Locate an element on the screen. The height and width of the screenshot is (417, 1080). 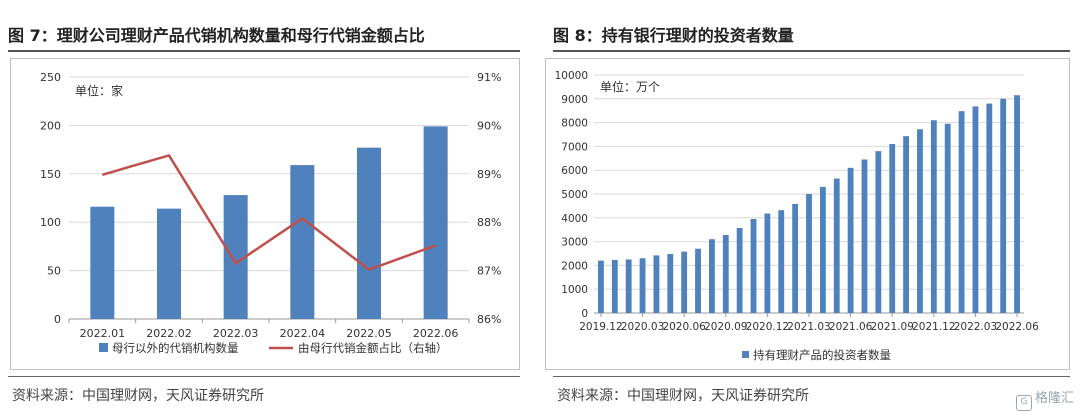
y-left-tick-label: 100 is located at coordinates (50, 222).